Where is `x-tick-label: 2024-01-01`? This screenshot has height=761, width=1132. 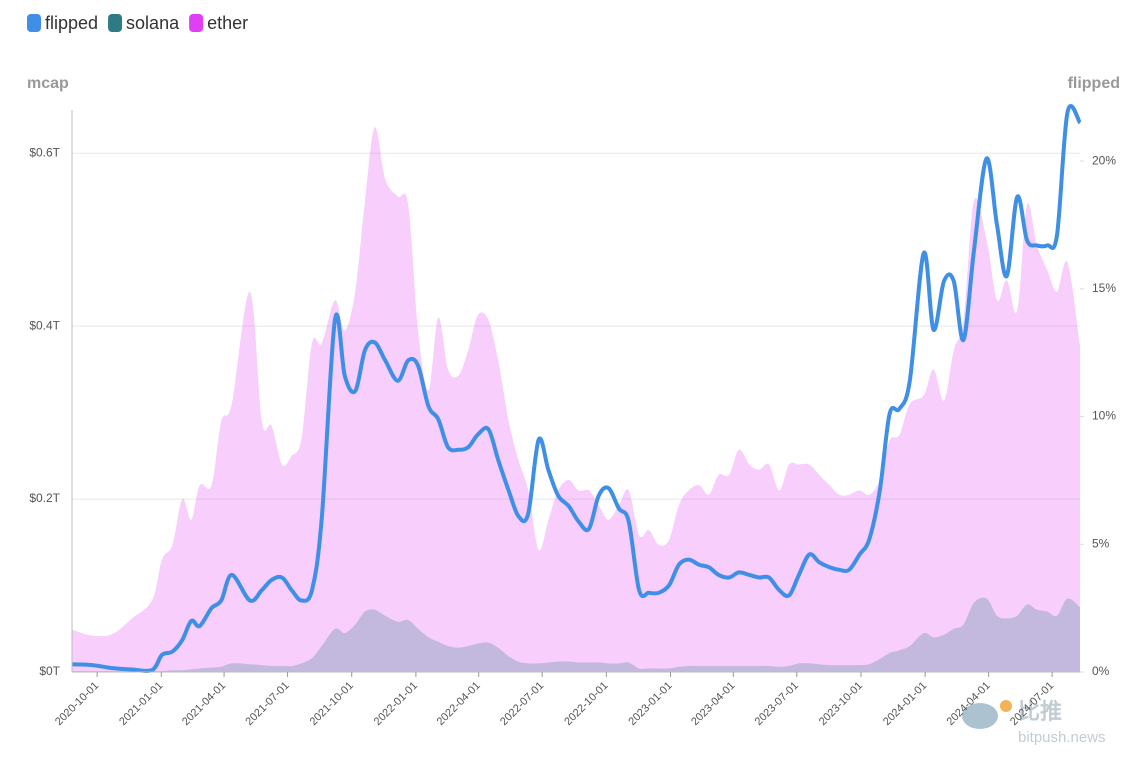 x-tick-label: 2024-01-01 is located at coordinates (905, 704).